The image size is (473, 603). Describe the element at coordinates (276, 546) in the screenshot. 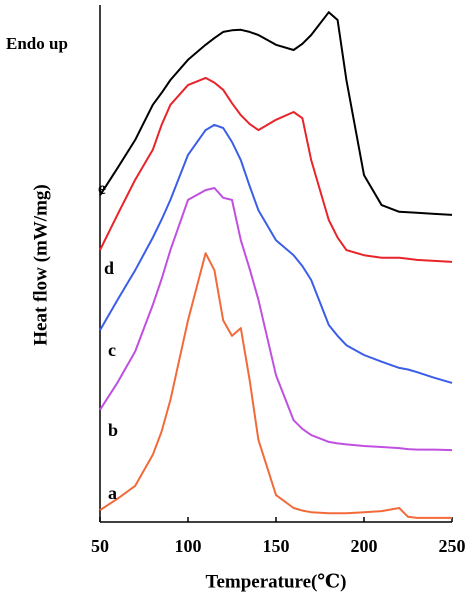

I see `x-tick-label: 150` at that location.